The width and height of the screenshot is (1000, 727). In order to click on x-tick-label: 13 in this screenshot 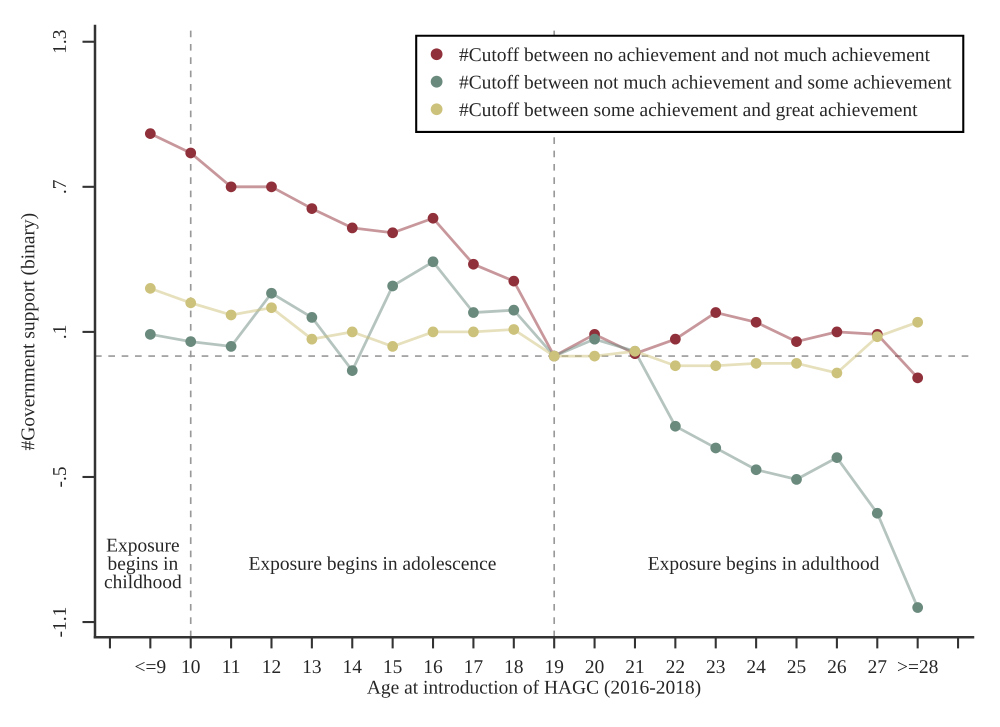, I will do `click(312, 667)`.